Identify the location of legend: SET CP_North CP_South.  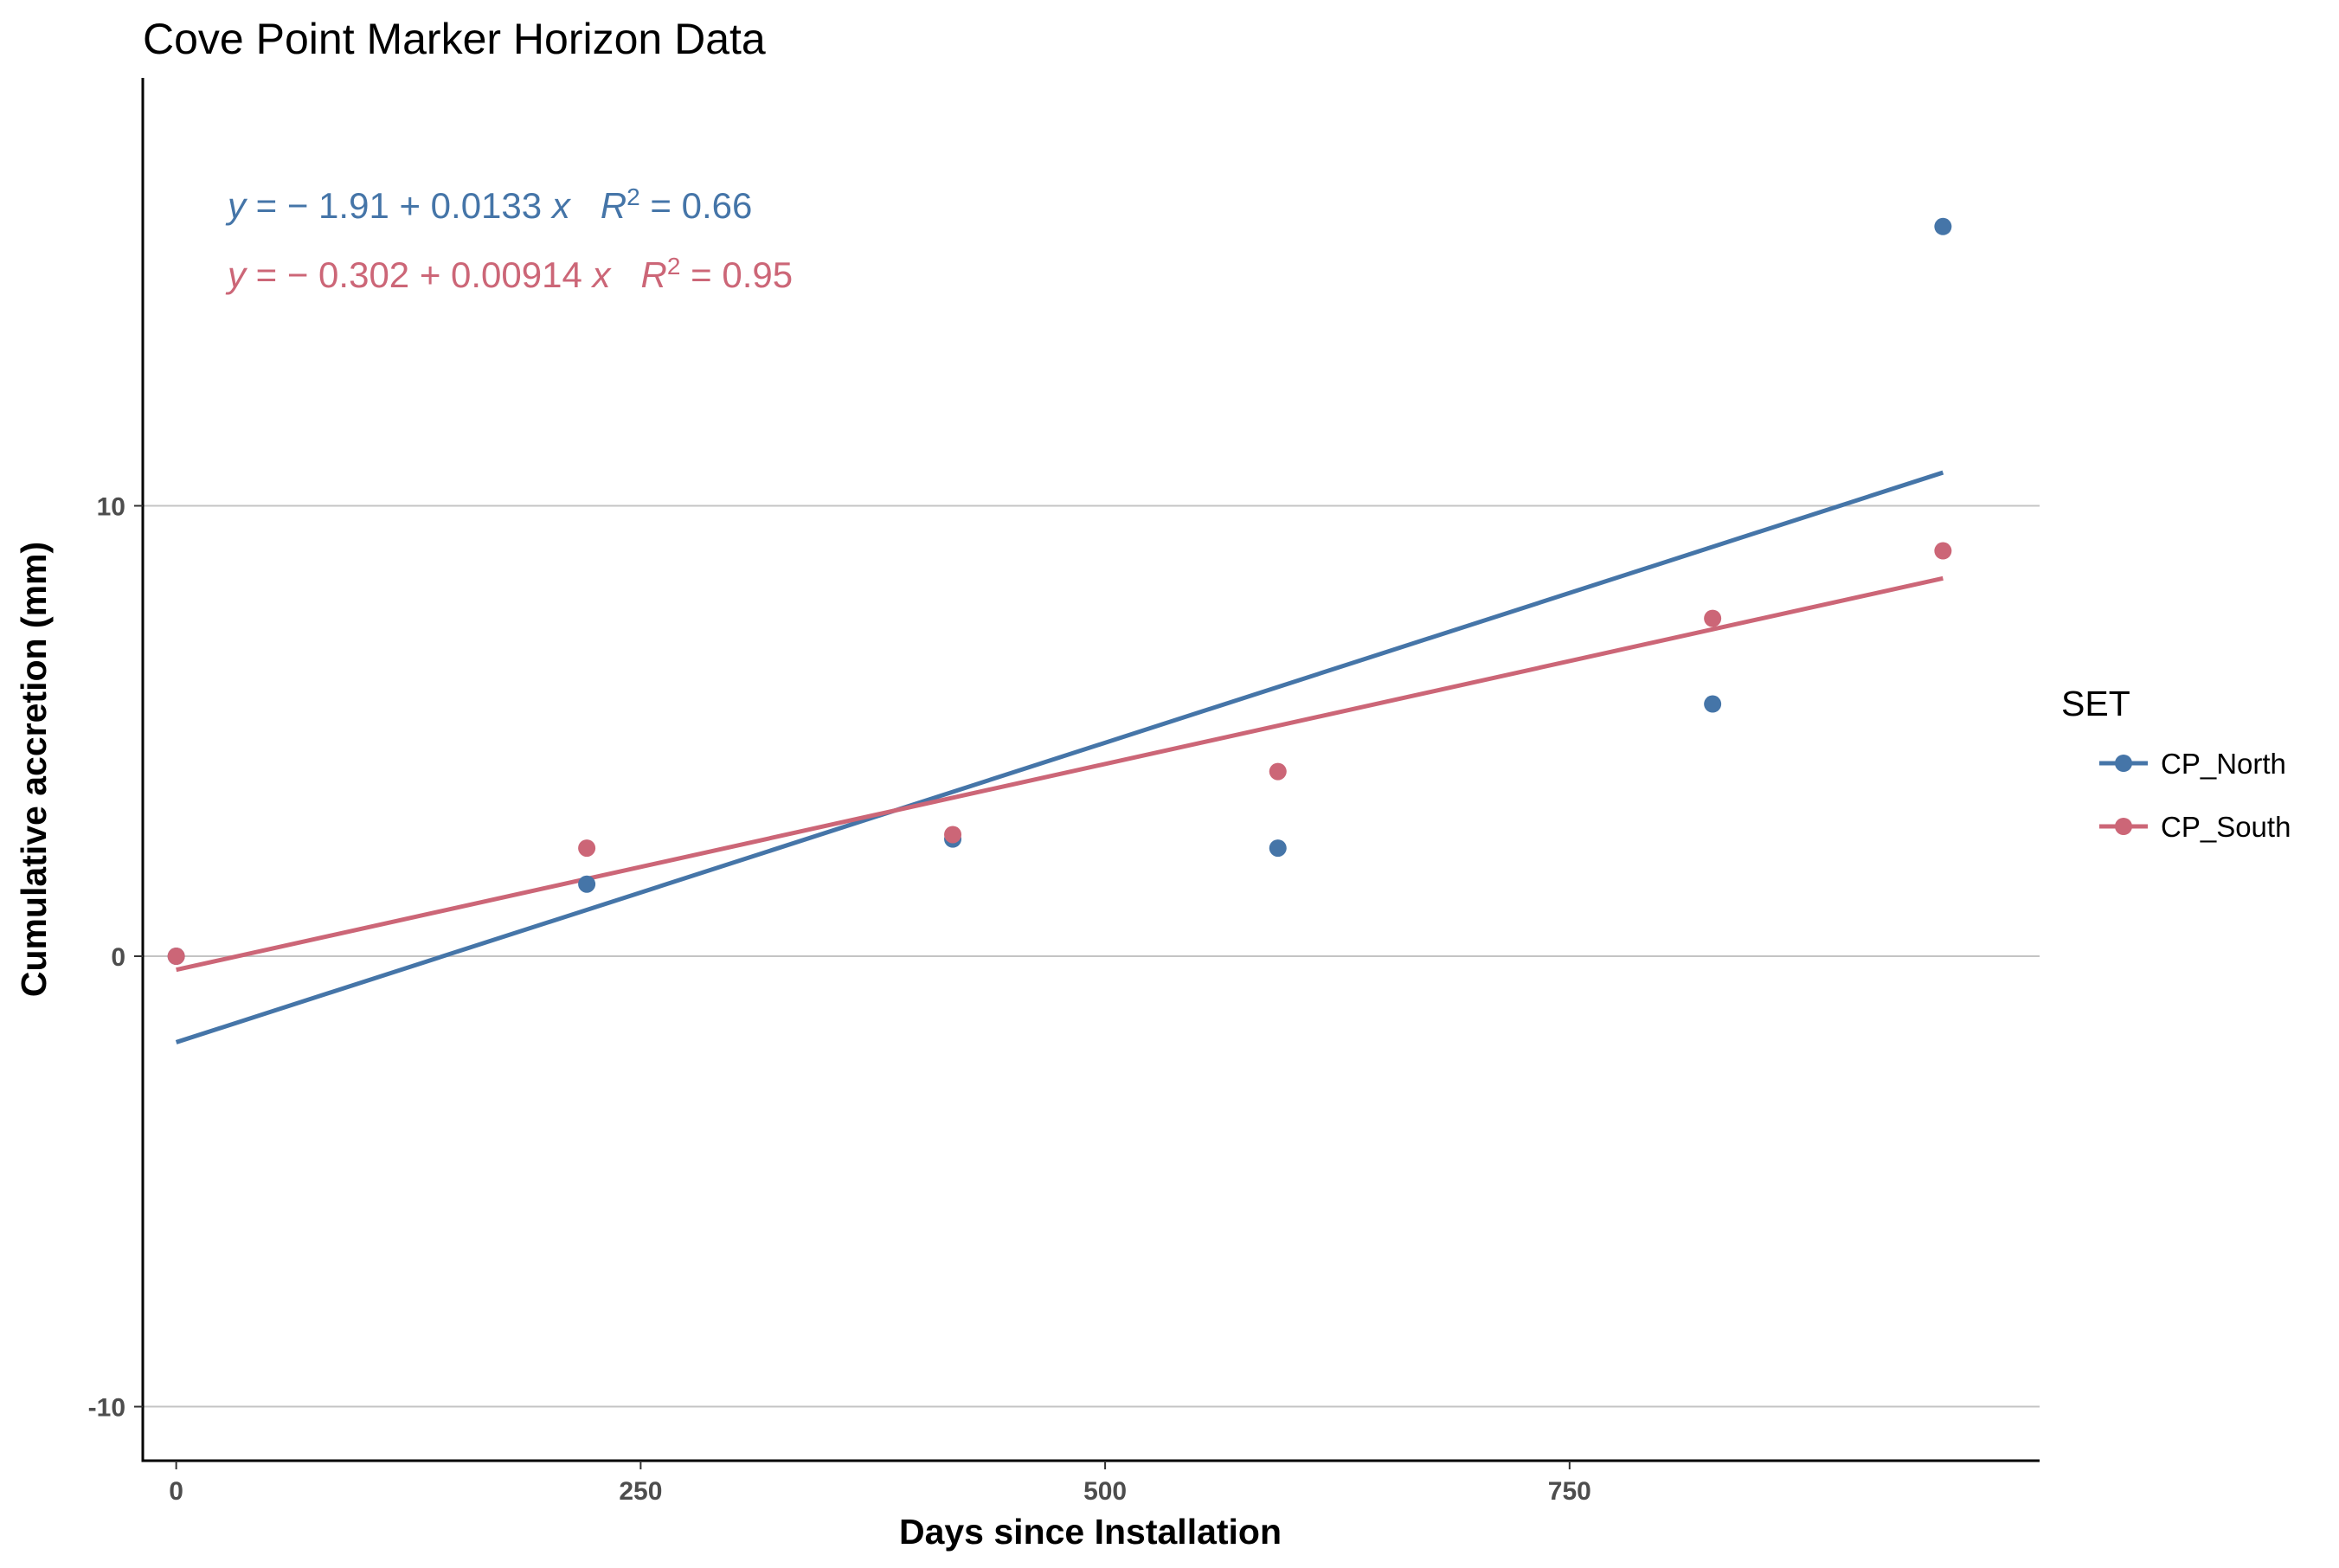
(2176, 763).